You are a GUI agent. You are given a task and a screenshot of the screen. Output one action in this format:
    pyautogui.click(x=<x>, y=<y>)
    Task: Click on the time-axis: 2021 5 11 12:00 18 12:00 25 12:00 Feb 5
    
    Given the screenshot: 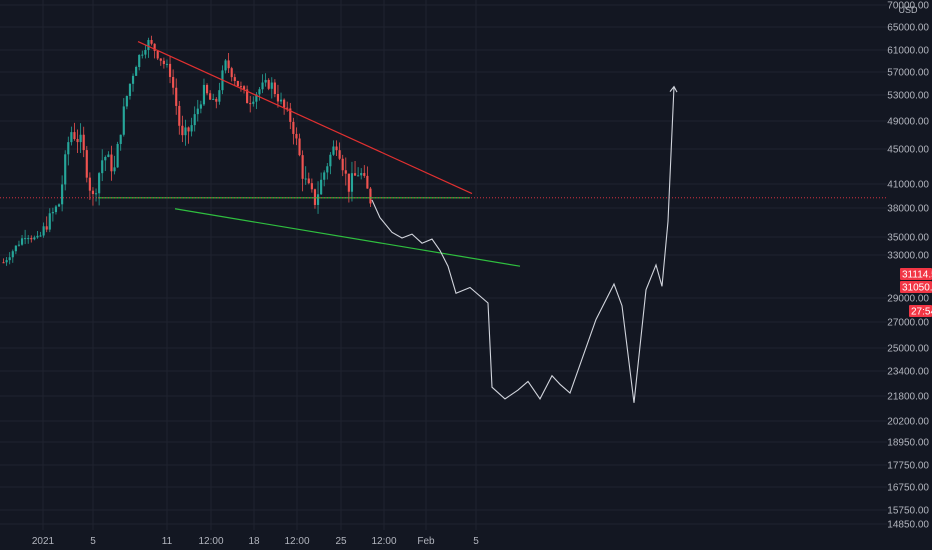 What is the action you would take?
    pyautogui.click(x=255, y=541)
    